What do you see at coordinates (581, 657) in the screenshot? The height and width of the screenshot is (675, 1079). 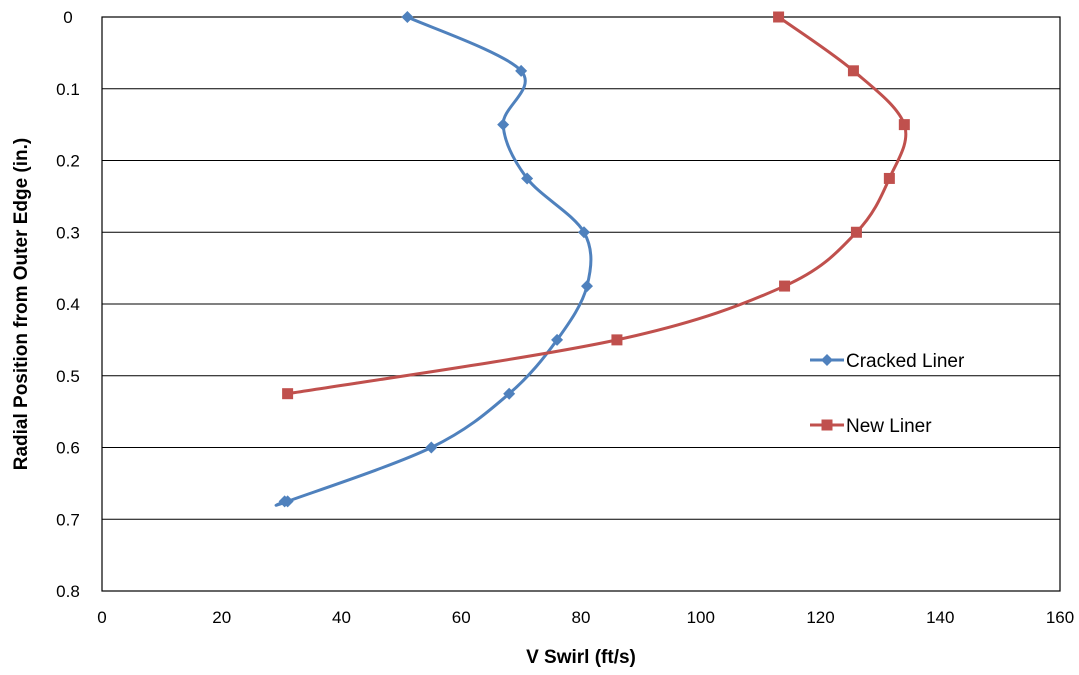 I see `x-axis-title: V Swirl (ft/s)` at bounding box center [581, 657].